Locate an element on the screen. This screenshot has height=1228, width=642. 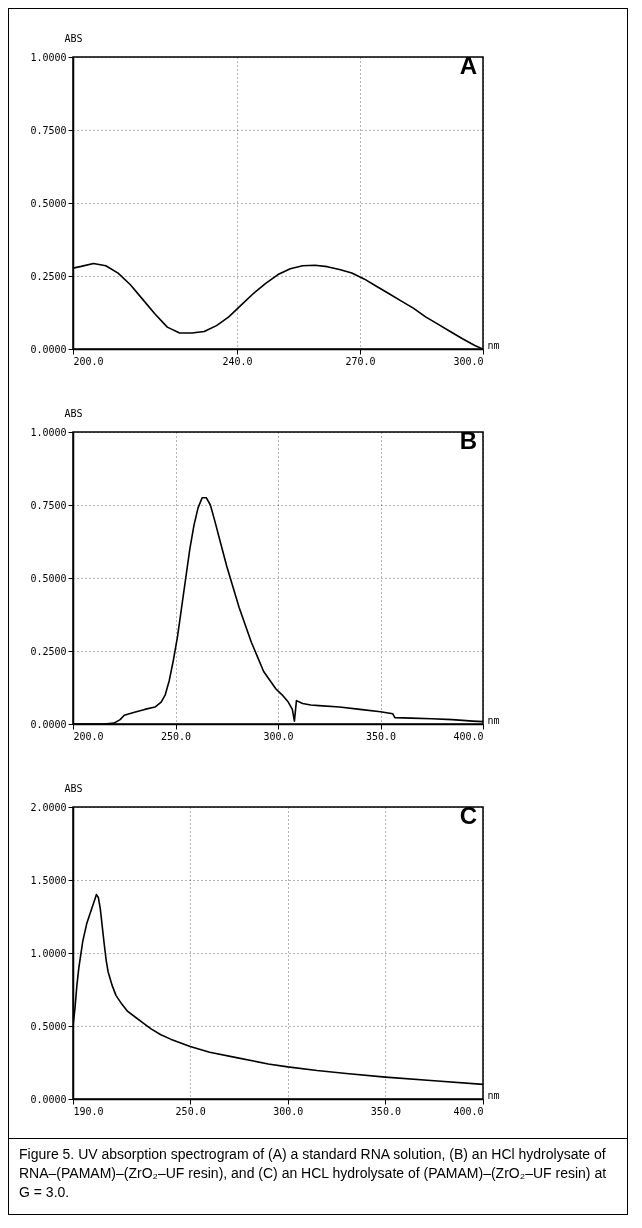
chart-title: B is located at coordinates (468, 440).